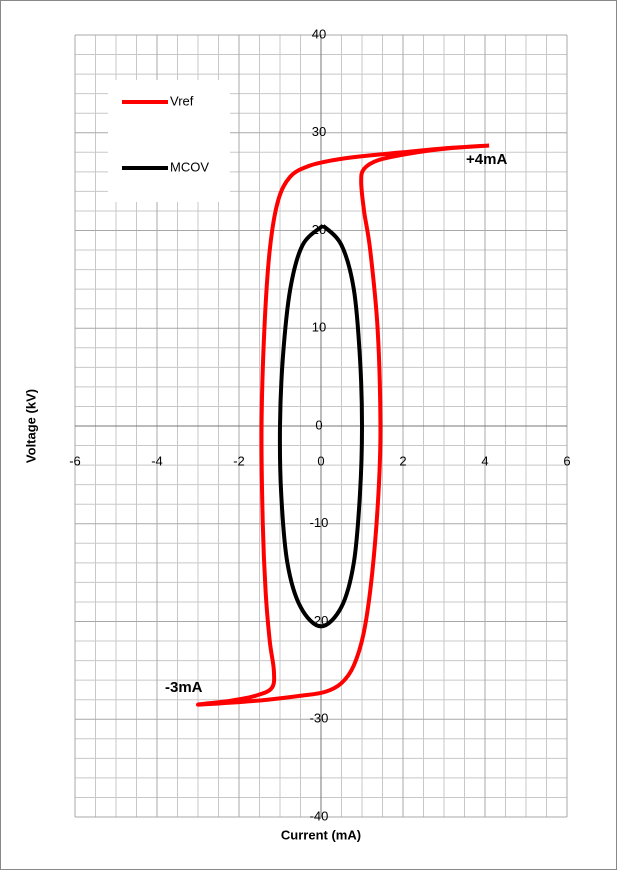 The width and height of the screenshot is (618, 871). Describe the element at coordinates (184, 687) in the screenshot. I see `annotation: -3mA` at that location.